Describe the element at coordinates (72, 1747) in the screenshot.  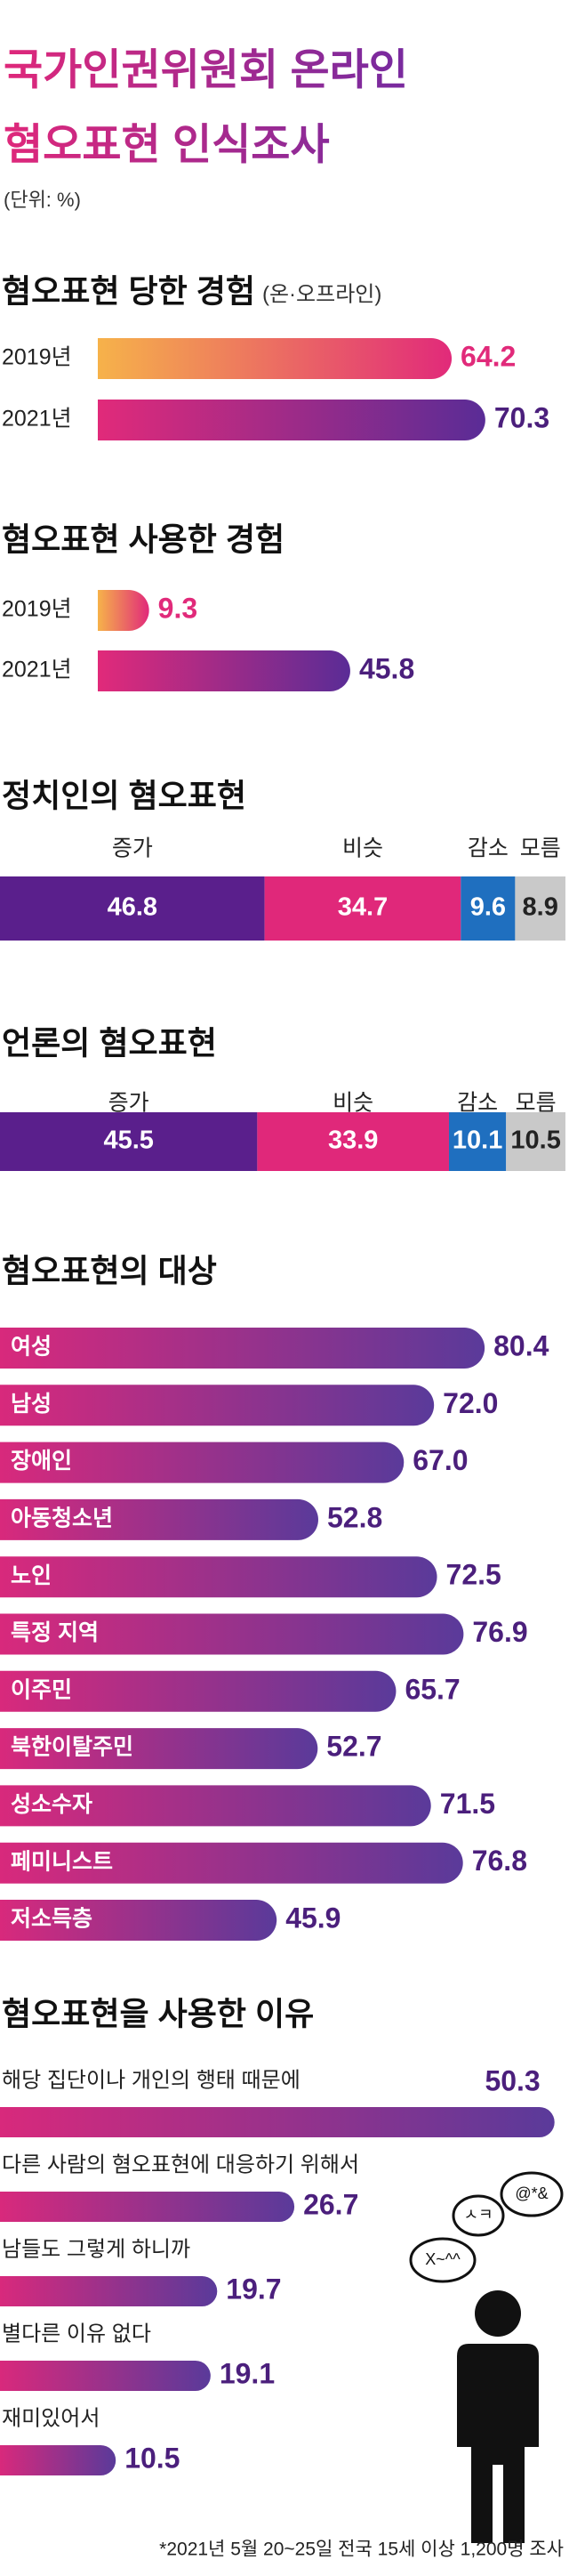
I see `category-label: 북한이탈주민` at that location.